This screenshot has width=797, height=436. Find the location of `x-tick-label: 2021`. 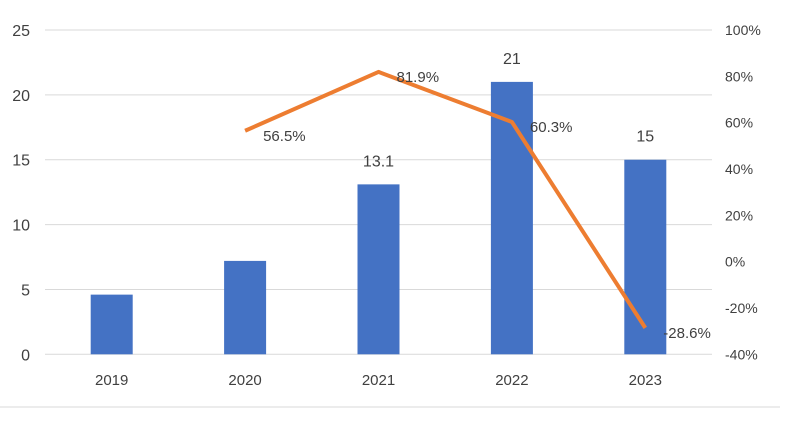

x-tick-label: 2021 is located at coordinates (378, 380).